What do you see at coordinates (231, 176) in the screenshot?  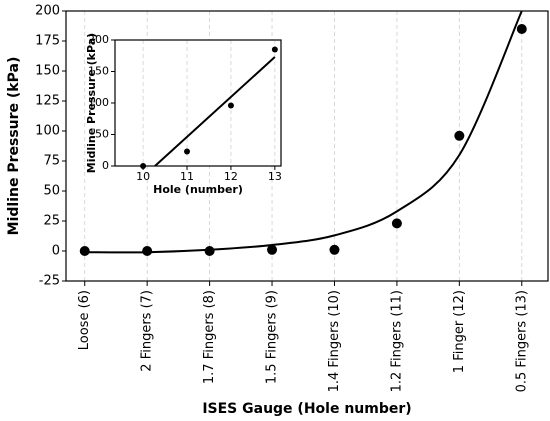 I see `x-tick-label: 12` at bounding box center [231, 176].